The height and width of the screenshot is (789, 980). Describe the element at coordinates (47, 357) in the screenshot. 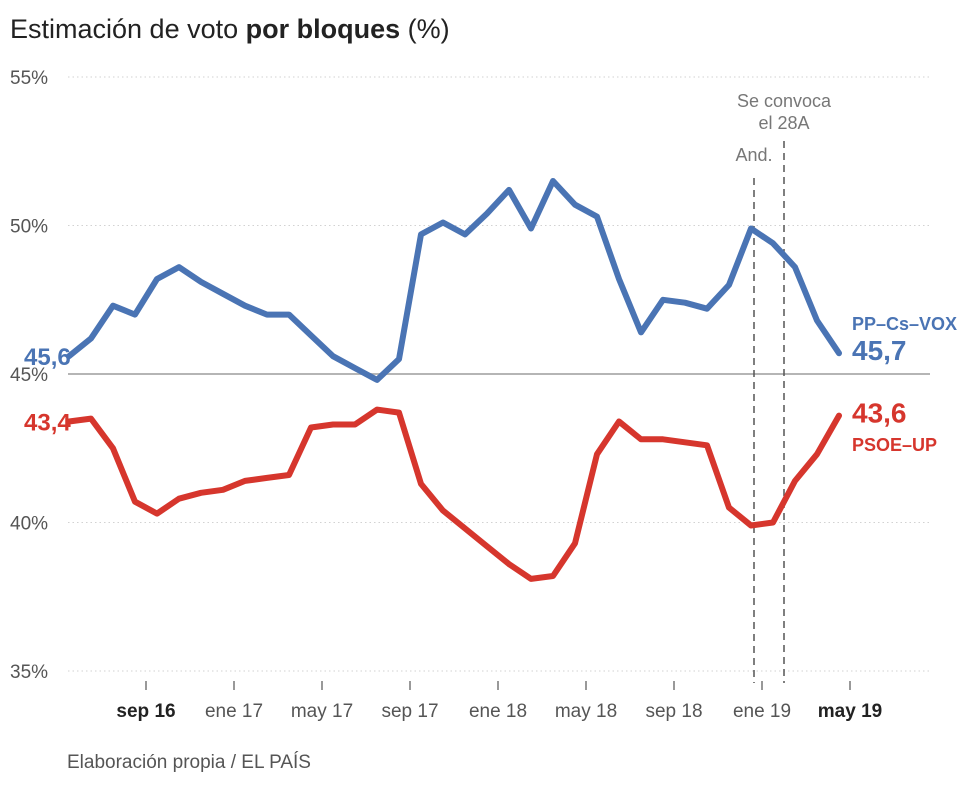

I see `series-start-label: 45,6` at that location.